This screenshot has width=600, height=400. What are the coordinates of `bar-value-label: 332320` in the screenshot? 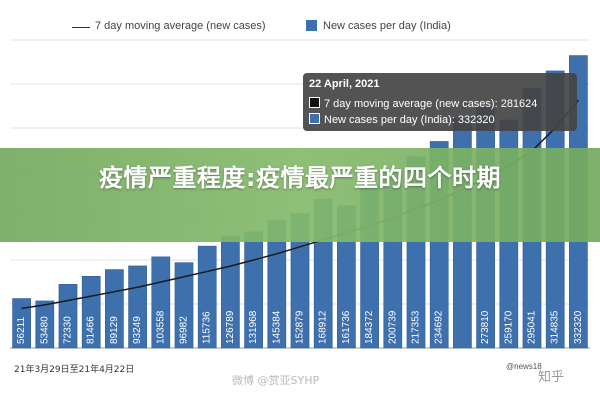 It's located at (578, 327).